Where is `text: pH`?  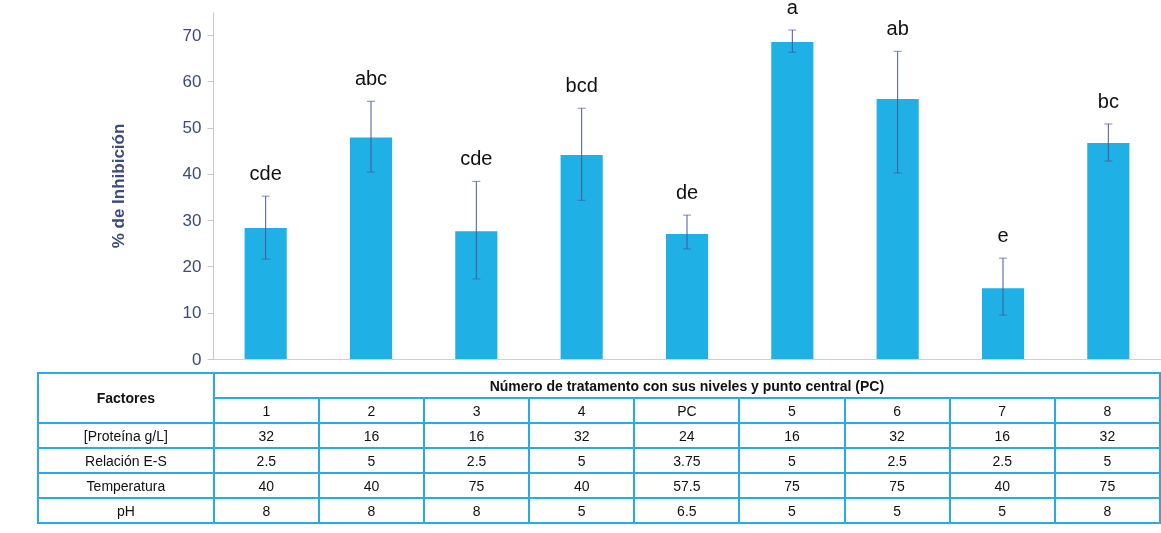 text: pH is located at coordinates (126, 510).